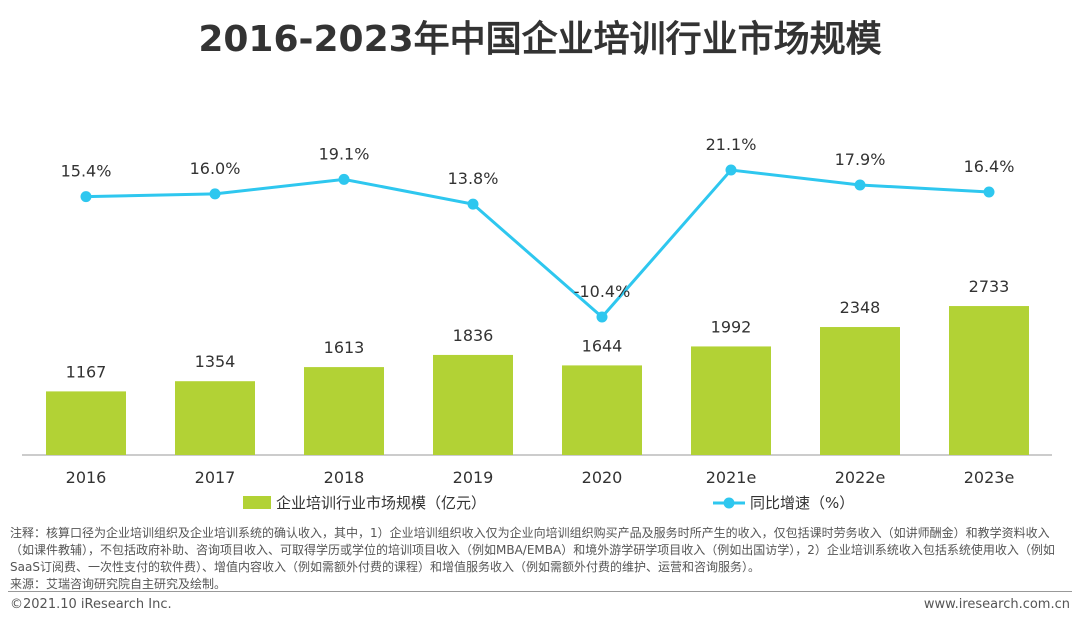  What do you see at coordinates (344, 477) in the screenshot?
I see `x-tick-label: 2018` at bounding box center [344, 477].